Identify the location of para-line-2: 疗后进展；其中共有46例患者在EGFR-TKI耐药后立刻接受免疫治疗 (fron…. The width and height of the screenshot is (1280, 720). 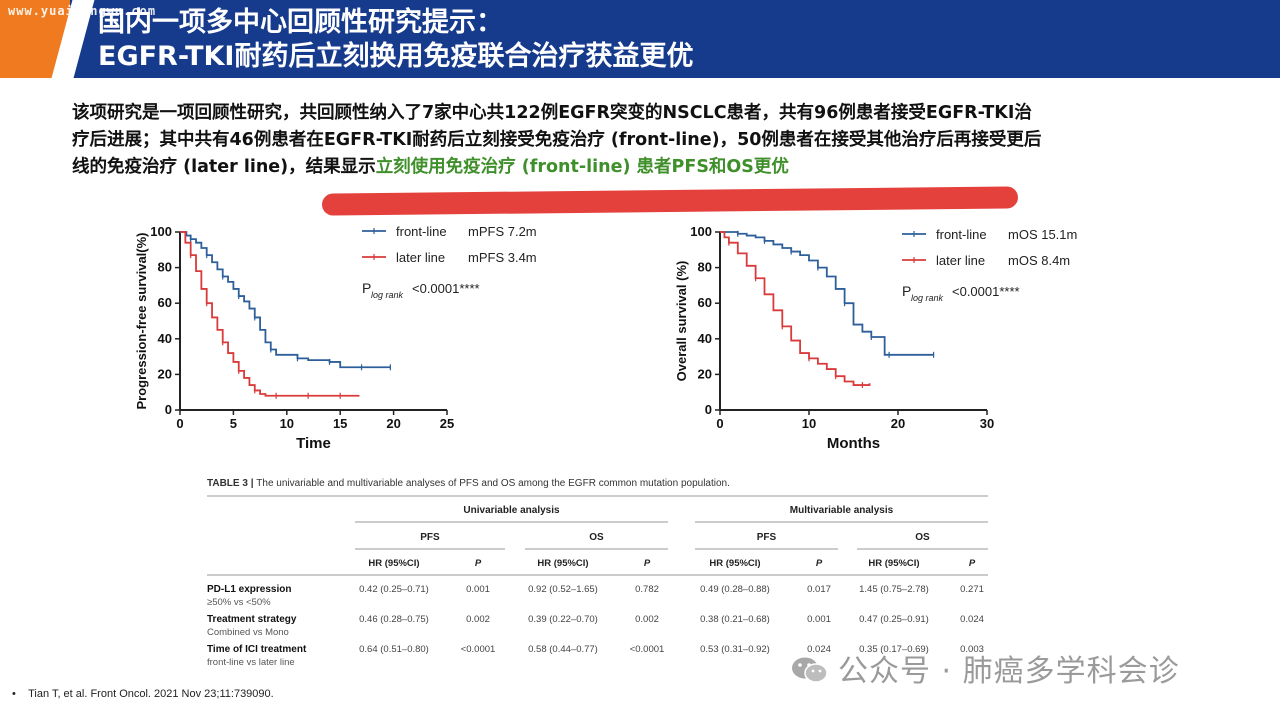
(557, 140).